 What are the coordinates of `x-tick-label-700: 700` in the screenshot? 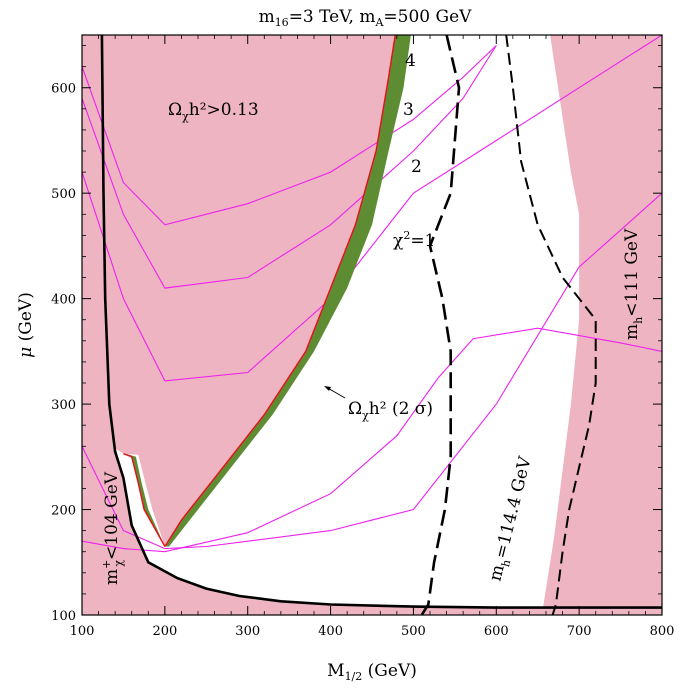 It's located at (579, 631).